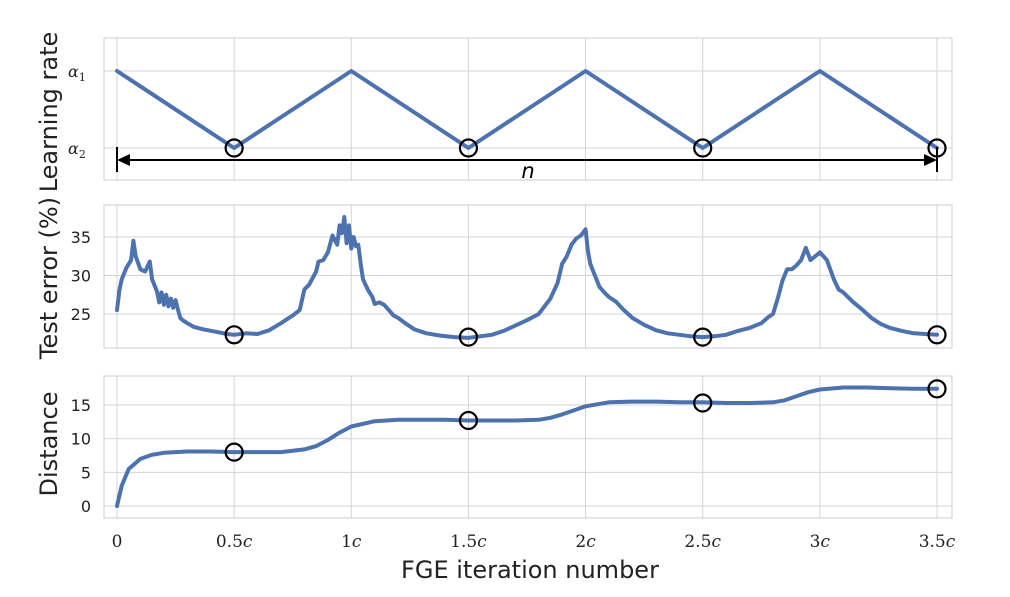 This screenshot has width=1010, height=597. What do you see at coordinates (81, 276) in the screenshot?
I see `y-tick-label: 30` at bounding box center [81, 276].